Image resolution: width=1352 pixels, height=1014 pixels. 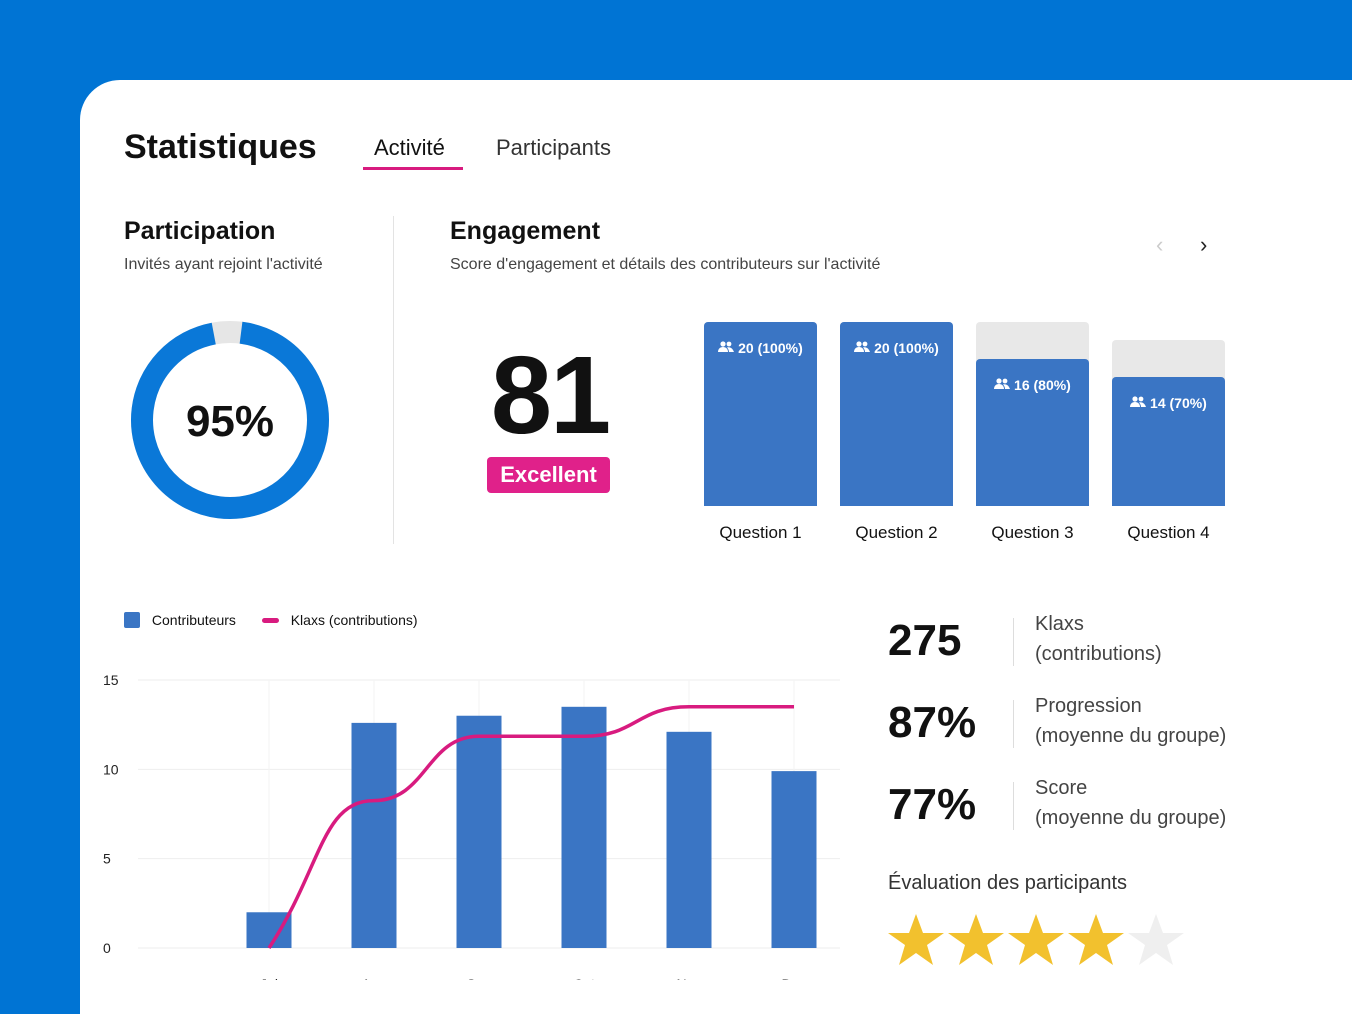 I want to click on x-tick: Jui, so click(x=269, y=978).